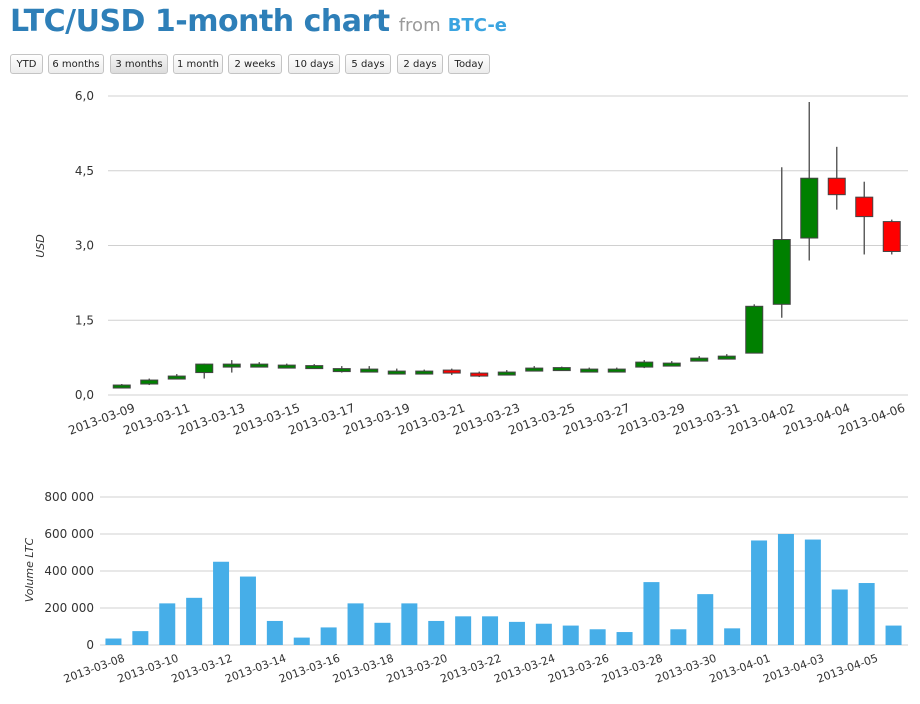  Describe the element at coordinates (847, 669) in the screenshot. I see `volume-x-tick-label: 2013-04-05` at that location.